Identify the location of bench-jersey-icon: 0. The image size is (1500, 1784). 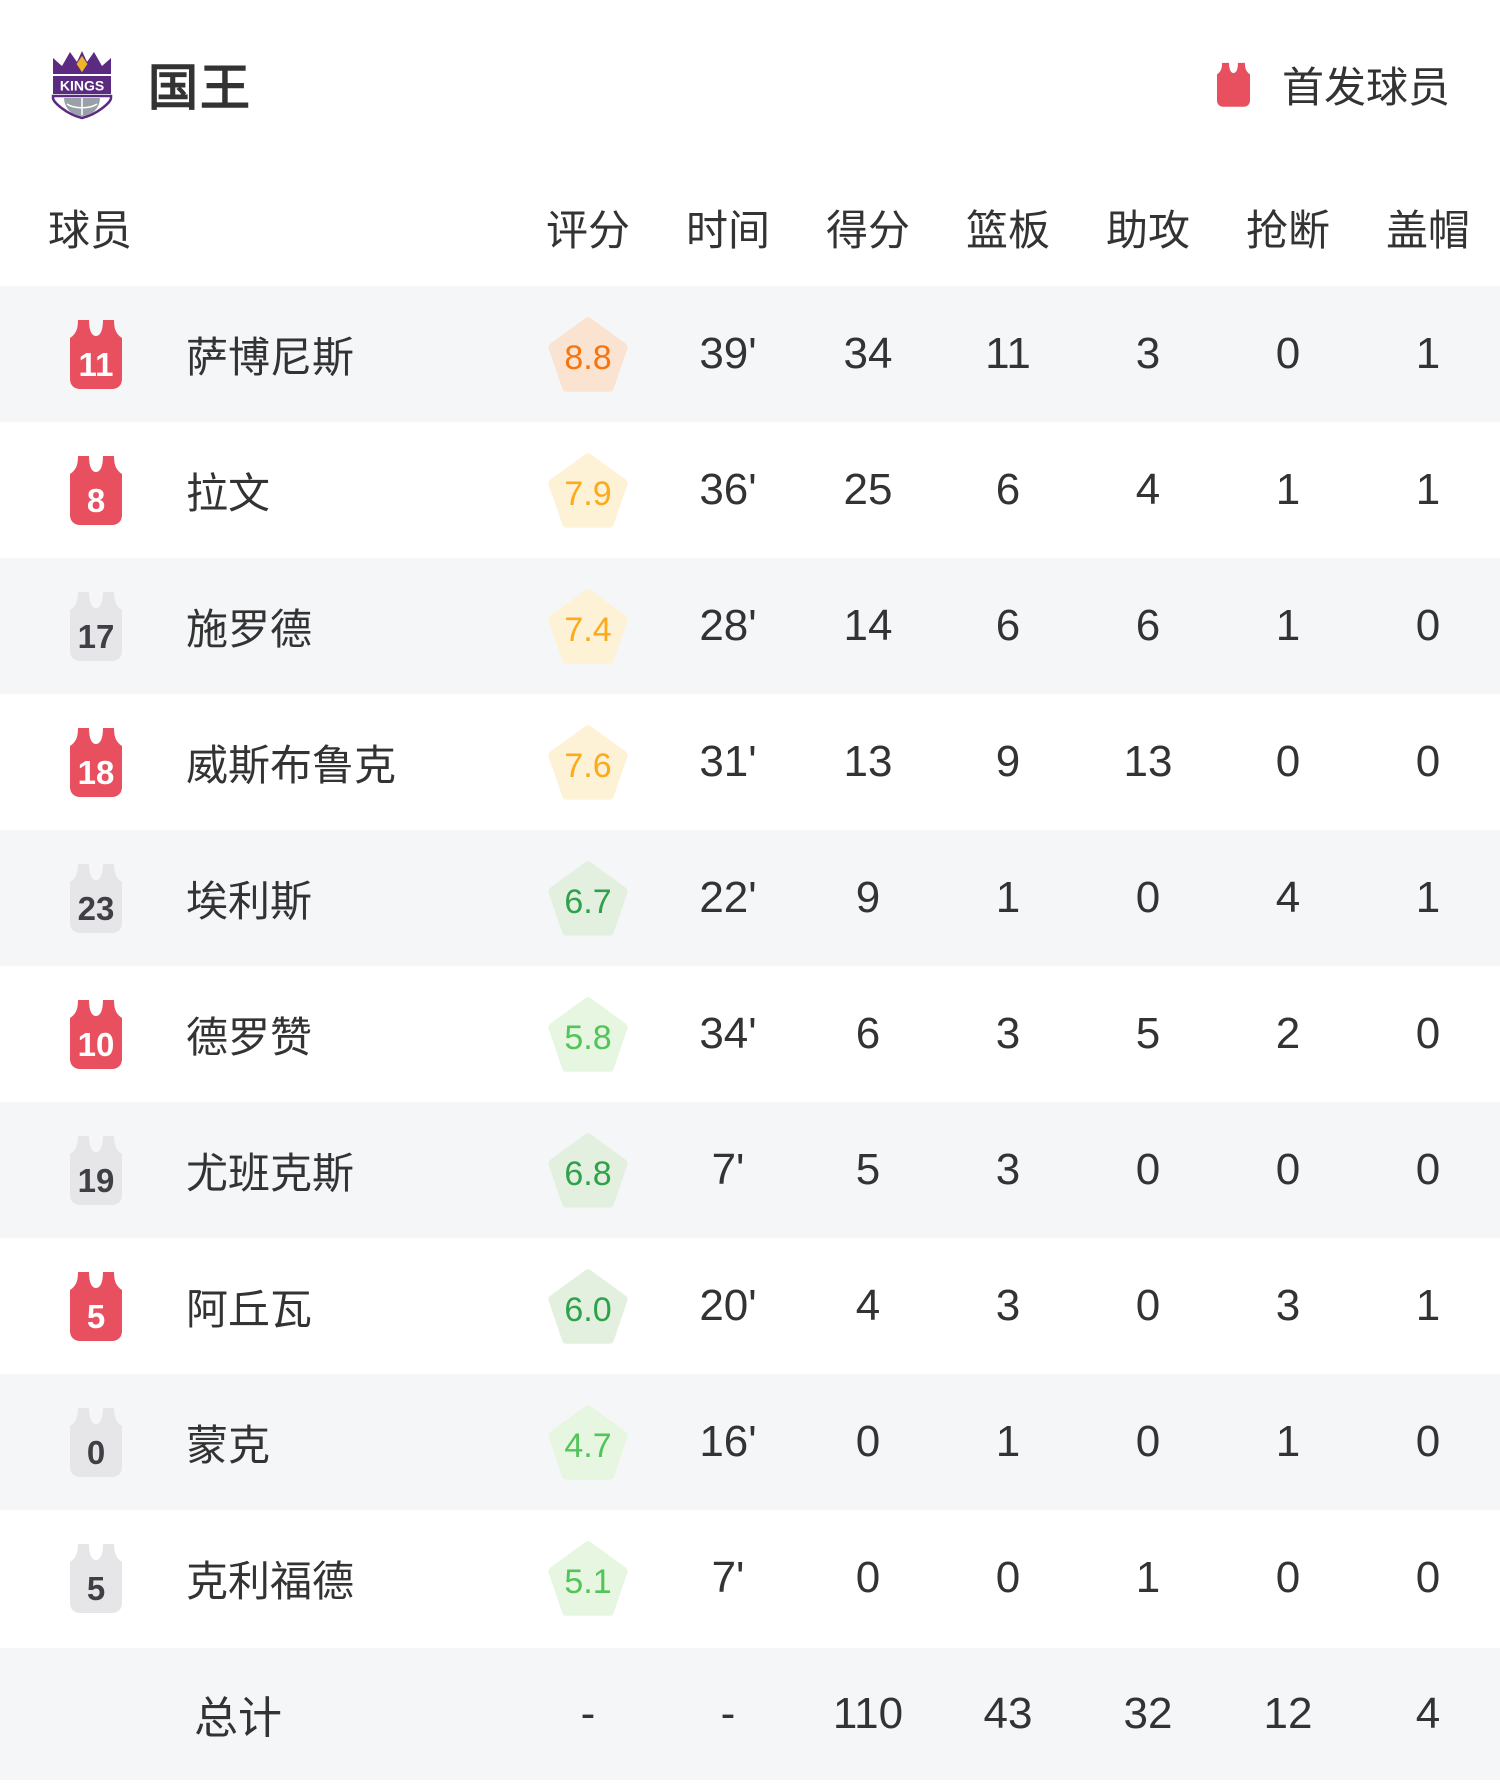
(96, 1442).